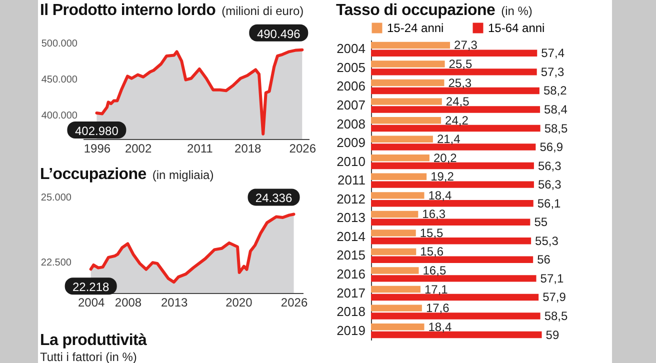 The width and height of the screenshot is (656, 363). What do you see at coordinates (460, 64) in the screenshot?
I see `data-label: 25,5` at bounding box center [460, 64].